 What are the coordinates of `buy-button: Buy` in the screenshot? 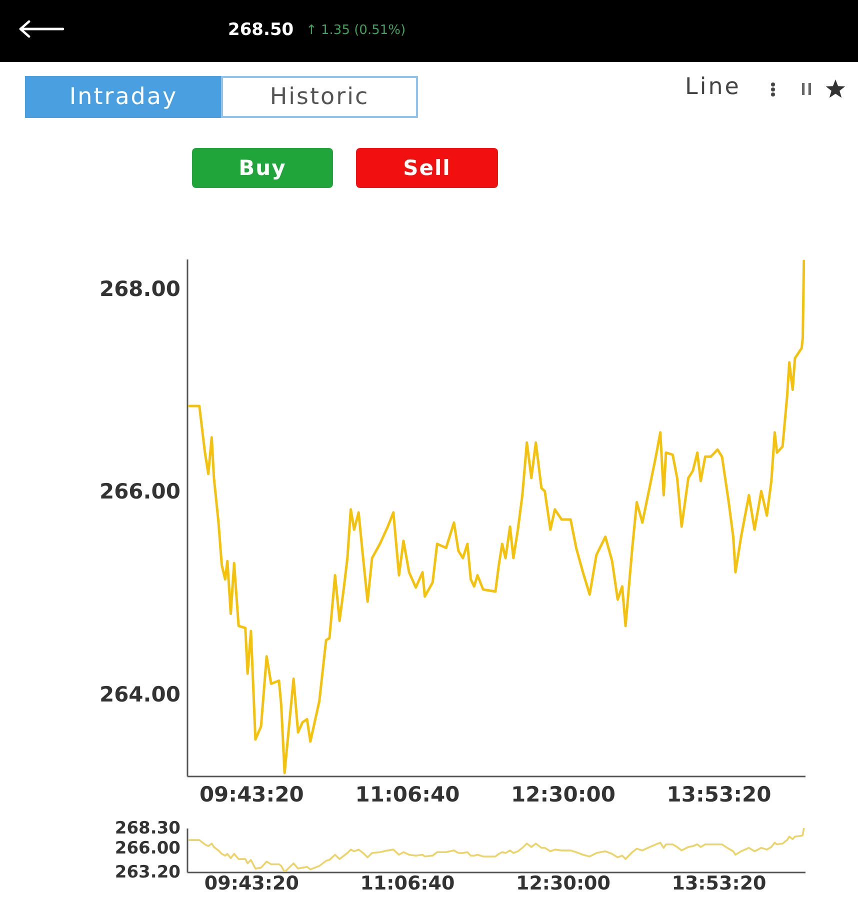 It's located at (262, 168).